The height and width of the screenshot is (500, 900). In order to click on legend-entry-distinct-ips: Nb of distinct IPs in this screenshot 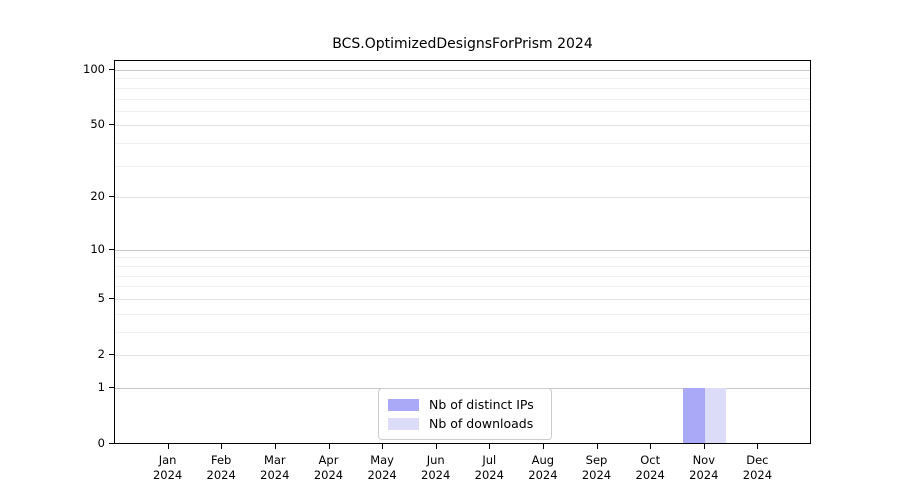, I will do `click(465, 404)`.